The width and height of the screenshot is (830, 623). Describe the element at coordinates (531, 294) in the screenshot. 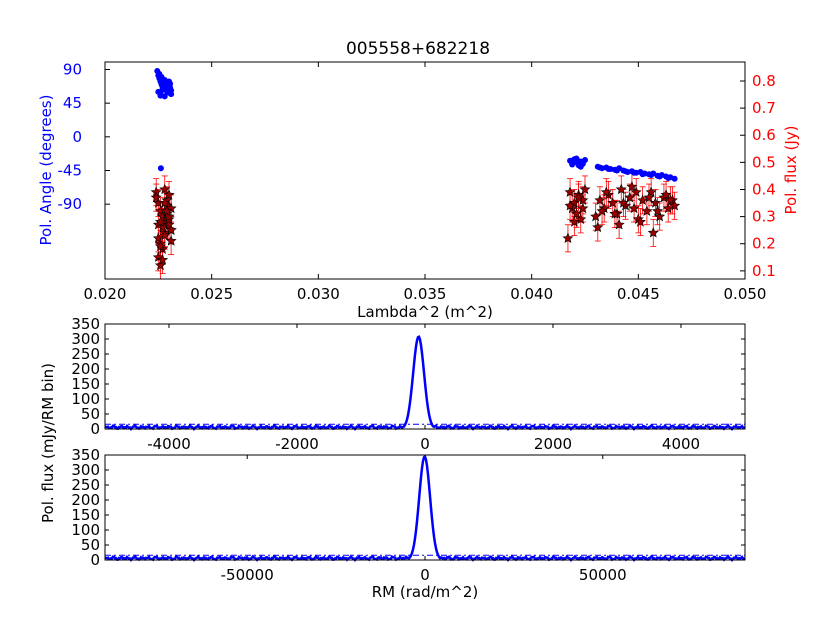

I see `top-xtick-label: 0.040` at that location.